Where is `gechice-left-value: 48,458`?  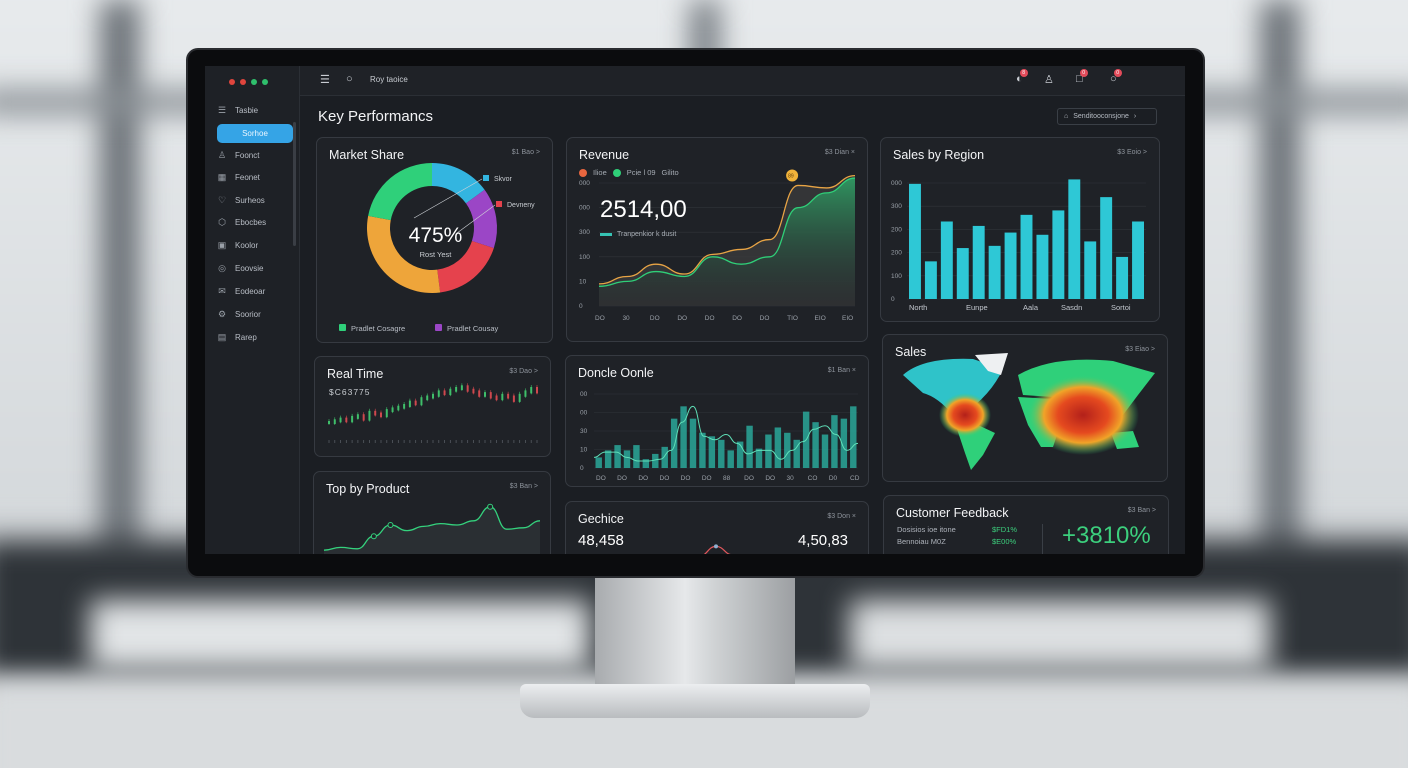 gechice-left-value: 48,458 is located at coordinates (601, 540).